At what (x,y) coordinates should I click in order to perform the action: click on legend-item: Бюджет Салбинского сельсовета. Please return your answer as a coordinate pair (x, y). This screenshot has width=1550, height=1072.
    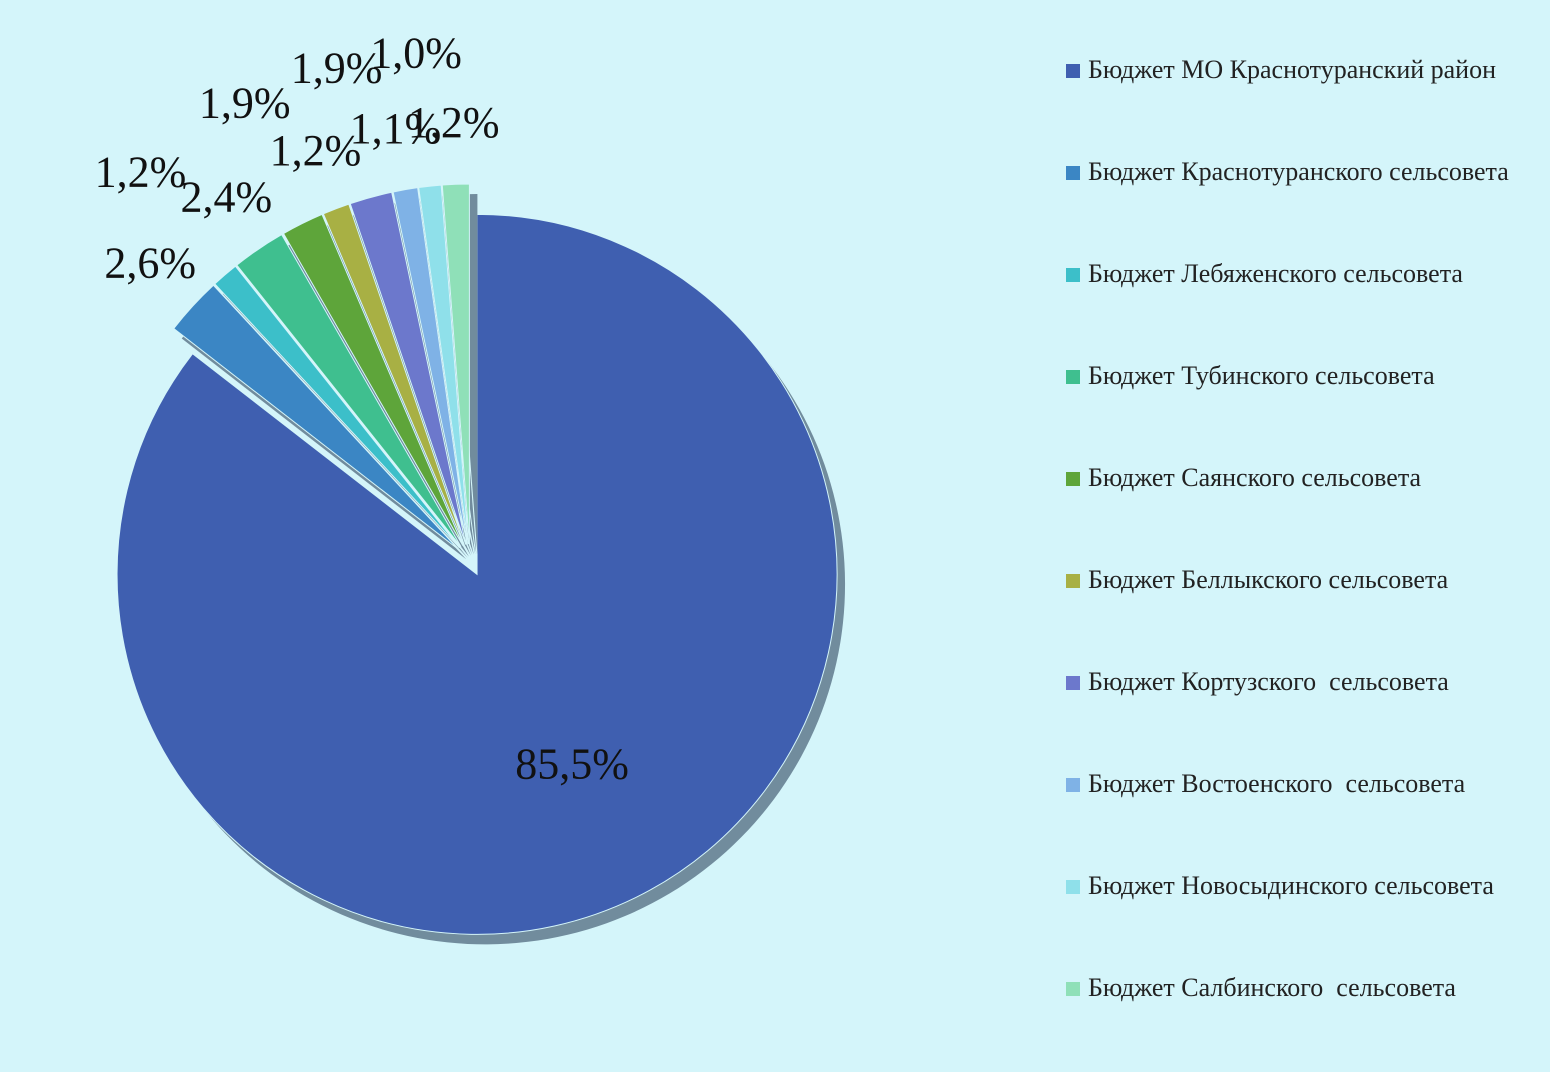
    Looking at the image, I should click on (1304, 1021).